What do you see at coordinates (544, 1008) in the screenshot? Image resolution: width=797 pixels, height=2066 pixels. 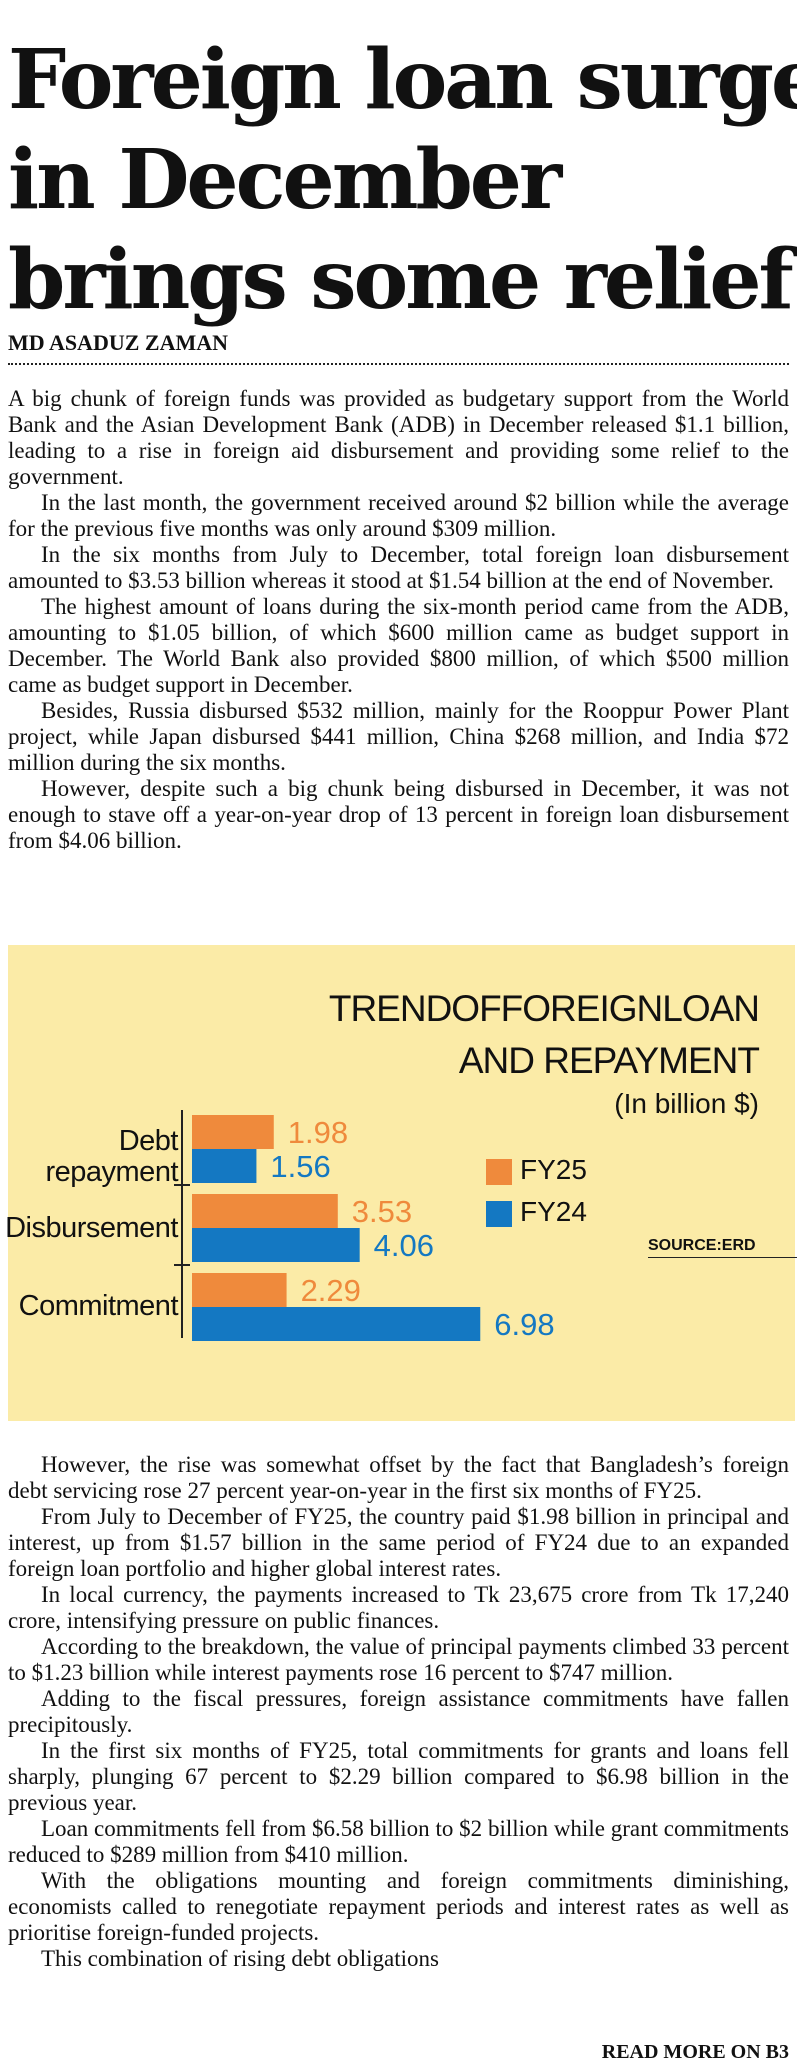 I see `chart-title-line: TRENDOFFOREIGNLOAN` at bounding box center [544, 1008].